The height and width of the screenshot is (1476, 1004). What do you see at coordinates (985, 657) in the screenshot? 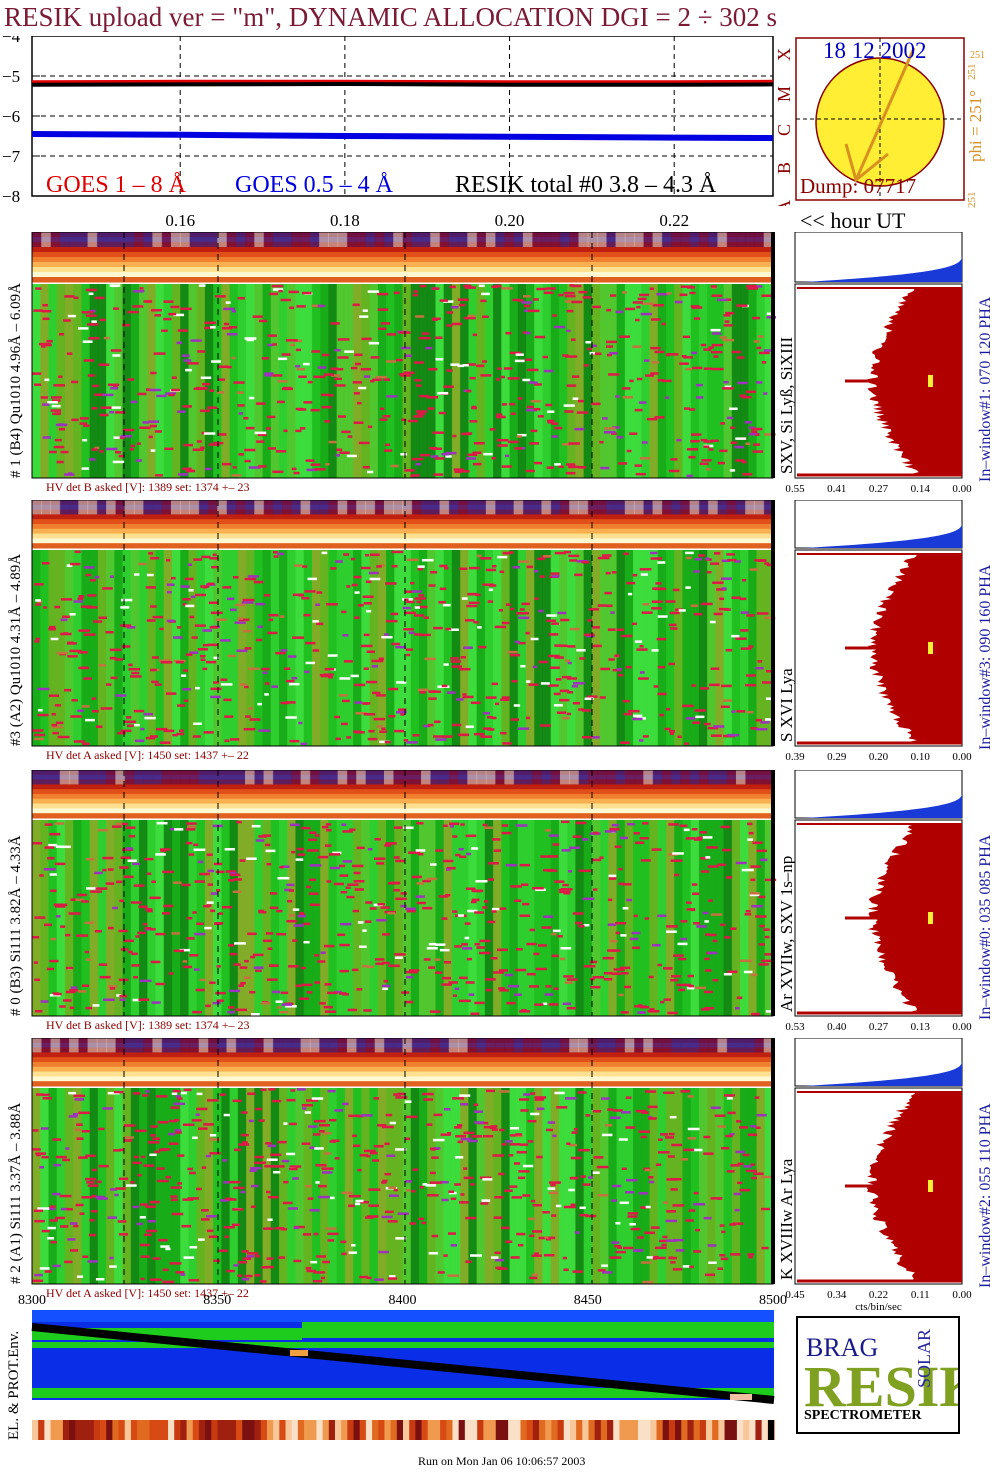
I see `detector-3-window-label: In–window#3: 090 160 PHA` at bounding box center [985, 657].